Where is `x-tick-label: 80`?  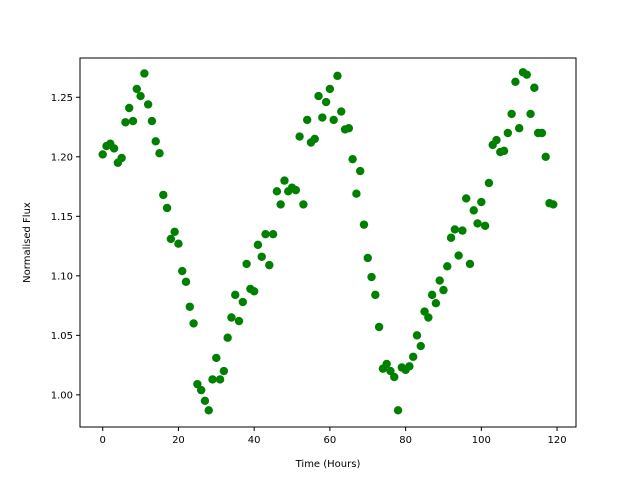 x-tick-label: 80 is located at coordinates (405, 440).